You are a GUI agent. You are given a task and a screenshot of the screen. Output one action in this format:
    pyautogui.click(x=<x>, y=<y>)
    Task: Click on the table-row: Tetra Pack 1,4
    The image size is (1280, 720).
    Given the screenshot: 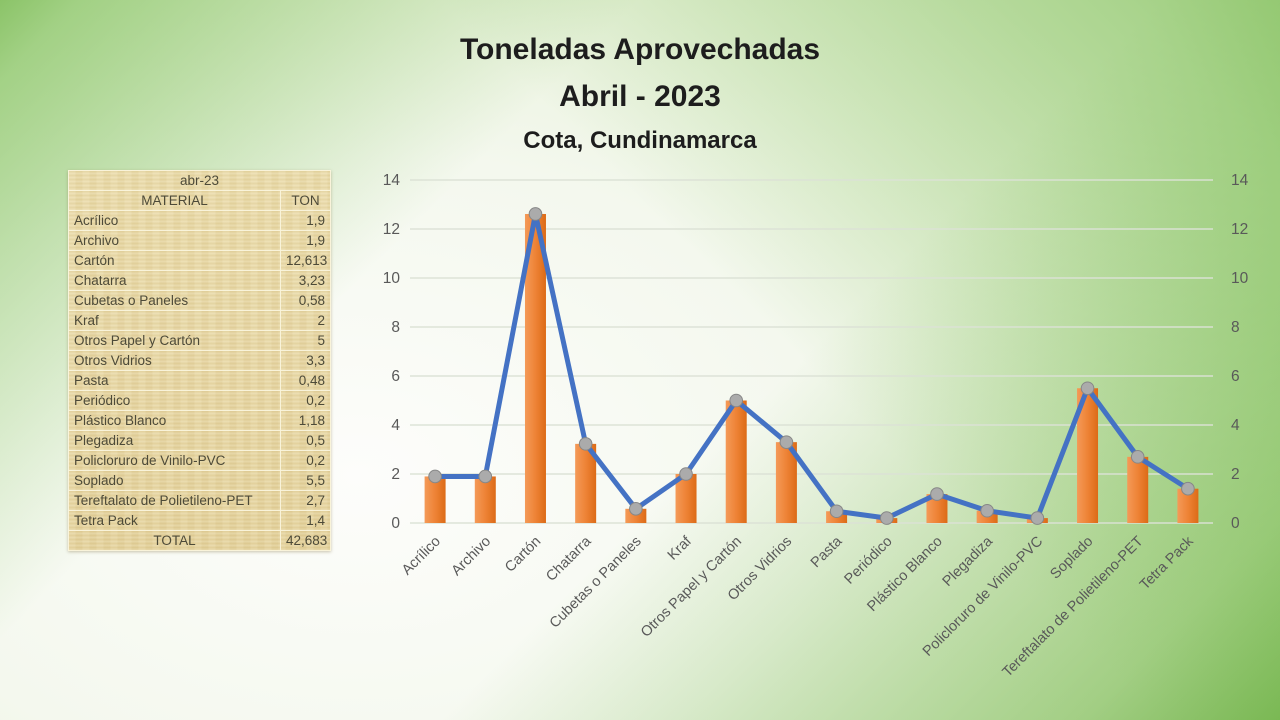 What is the action you would take?
    pyautogui.click(x=199, y=520)
    